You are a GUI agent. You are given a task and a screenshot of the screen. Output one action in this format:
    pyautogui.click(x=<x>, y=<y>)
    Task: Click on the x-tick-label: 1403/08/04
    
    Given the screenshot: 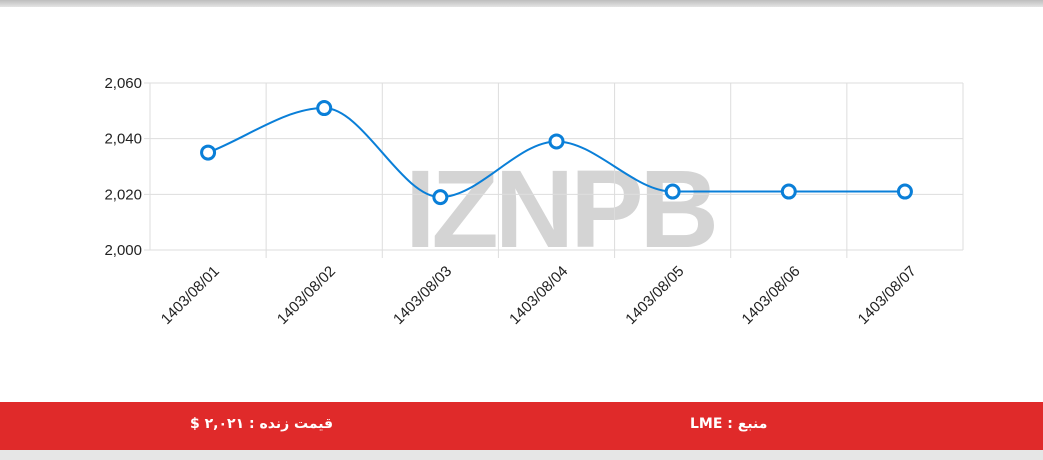 What is the action you would take?
    pyautogui.click(x=538, y=295)
    